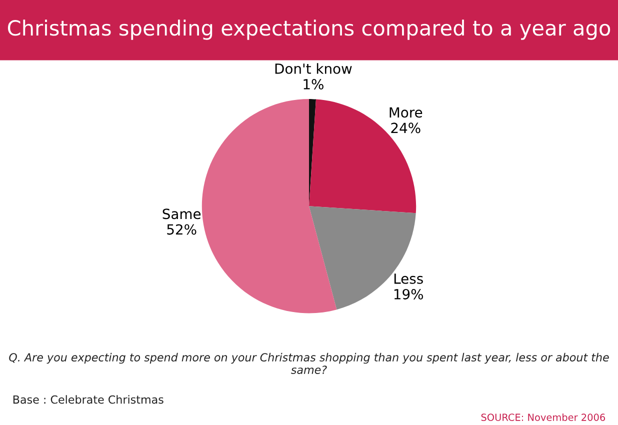  What do you see at coordinates (181, 214) in the screenshot?
I see `slice-label: Same` at bounding box center [181, 214].